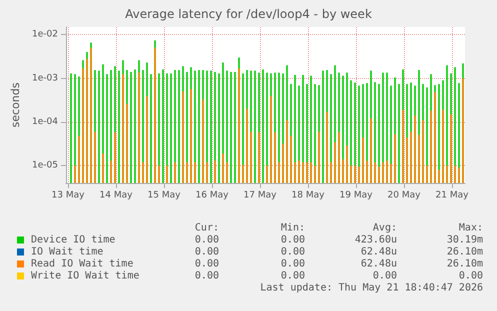 The width and height of the screenshot is (497, 311). I want to click on y-axis-title: seconds, so click(15, 105).